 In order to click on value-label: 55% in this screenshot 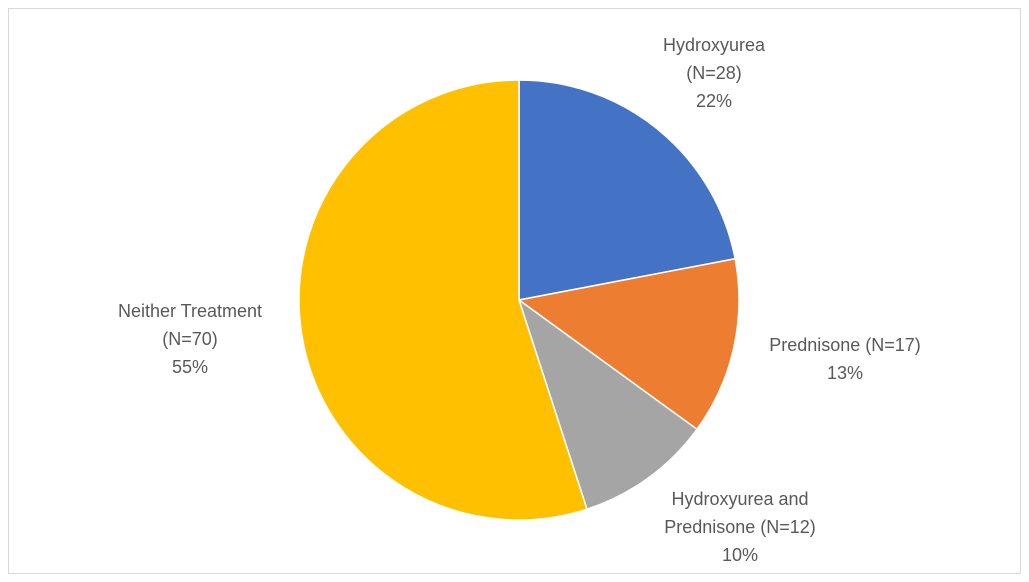, I will do `click(190, 367)`.